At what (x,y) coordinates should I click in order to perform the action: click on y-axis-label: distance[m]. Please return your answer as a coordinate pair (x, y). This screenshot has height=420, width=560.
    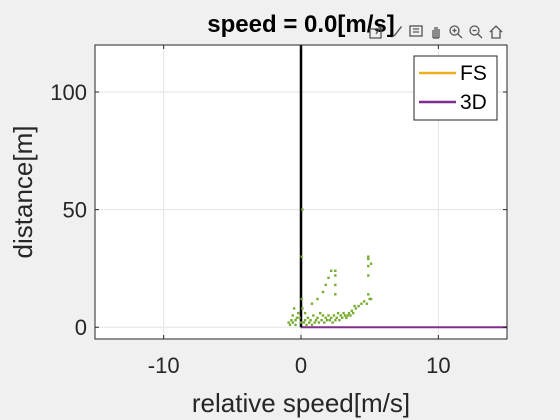
    Looking at the image, I should click on (23, 192).